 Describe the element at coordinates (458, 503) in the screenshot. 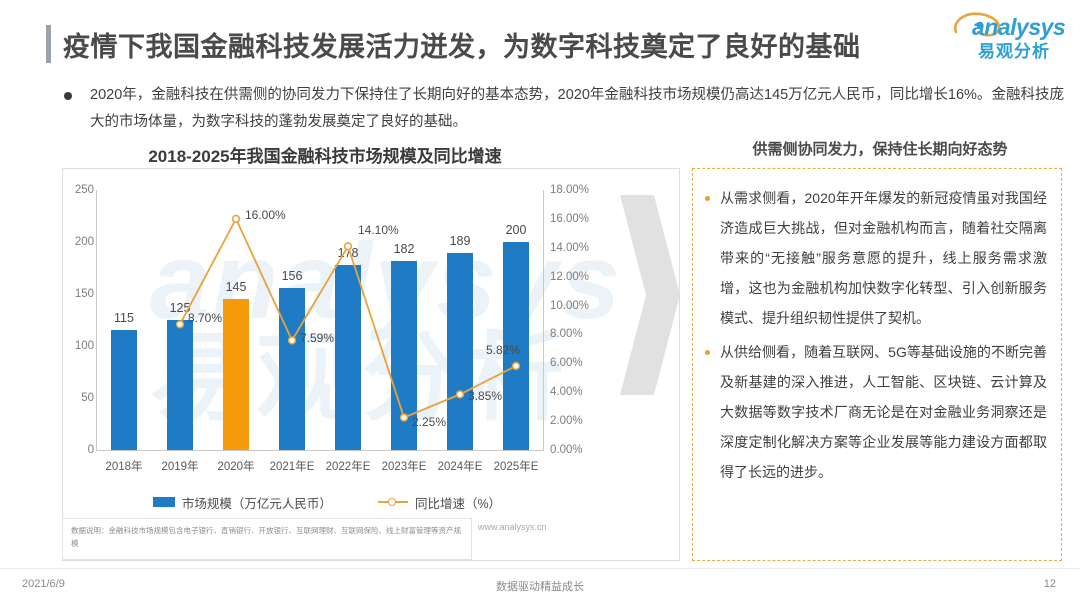

I see `legend-label: 同比增速（%）` at that location.